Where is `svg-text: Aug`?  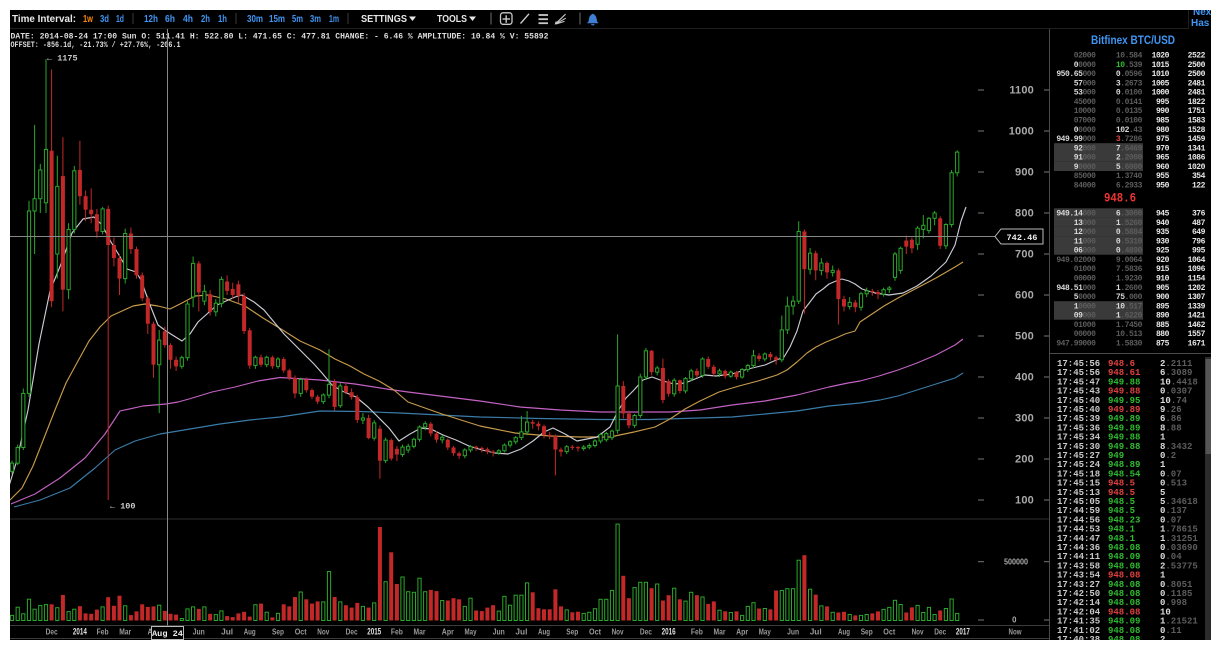
svg-text: Aug is located at coordinates (544, 632).